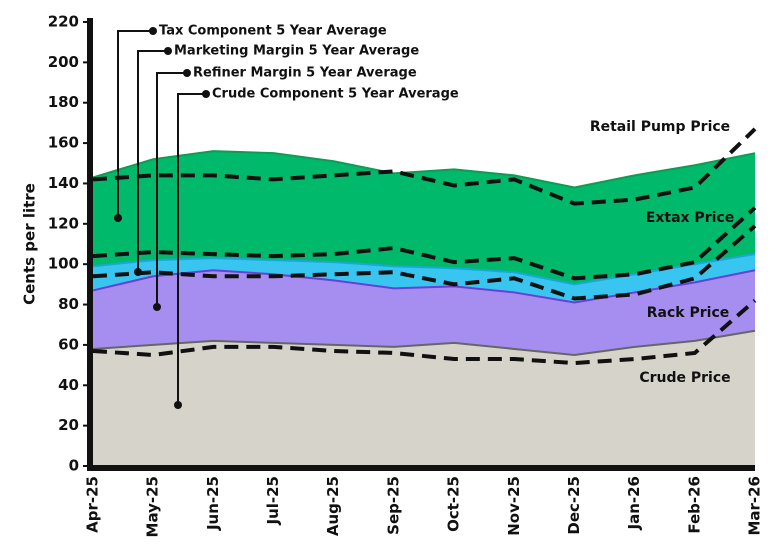 Image resolution: width=783 pixels, height=550 pixels. What do you see at coordinates (63, 183) in the screenshot?
I see `y-tick-label: 140` at bounding box center [63, 183].